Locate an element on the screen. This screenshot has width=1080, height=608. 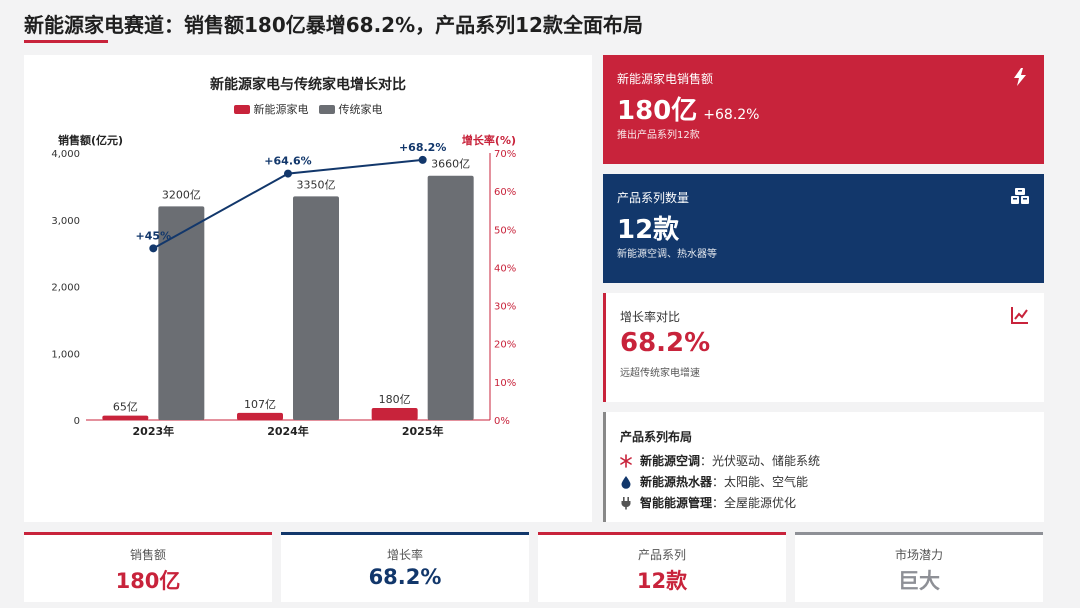
bar-label-new-energy: 65亿 is located at coordinates (125, 407).